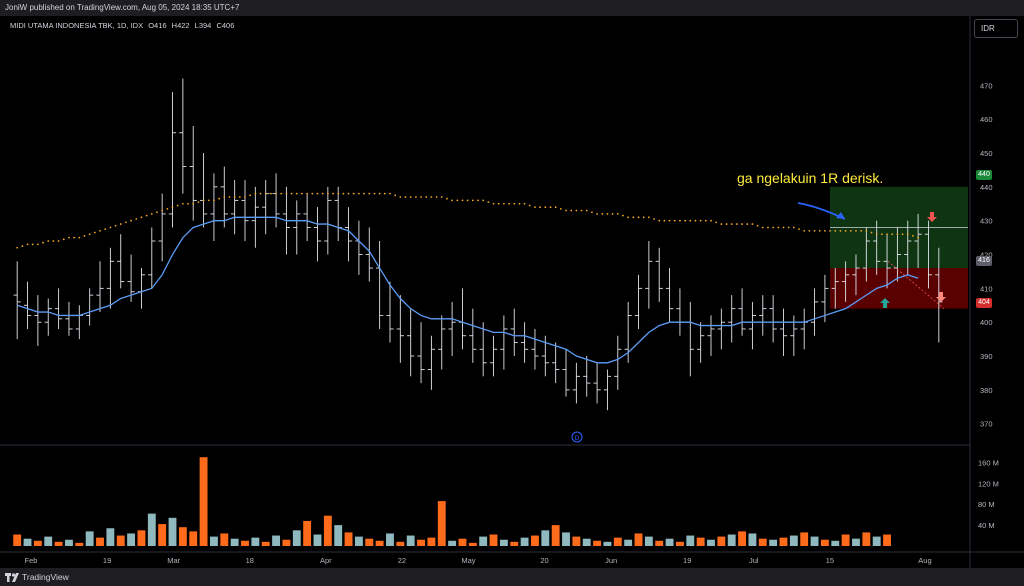 The image size is (1024, 586). What do you see at coordinates (986, 288) in the screenshot?
I see `price-tick-label: 410` at bounding box center [986, 288].